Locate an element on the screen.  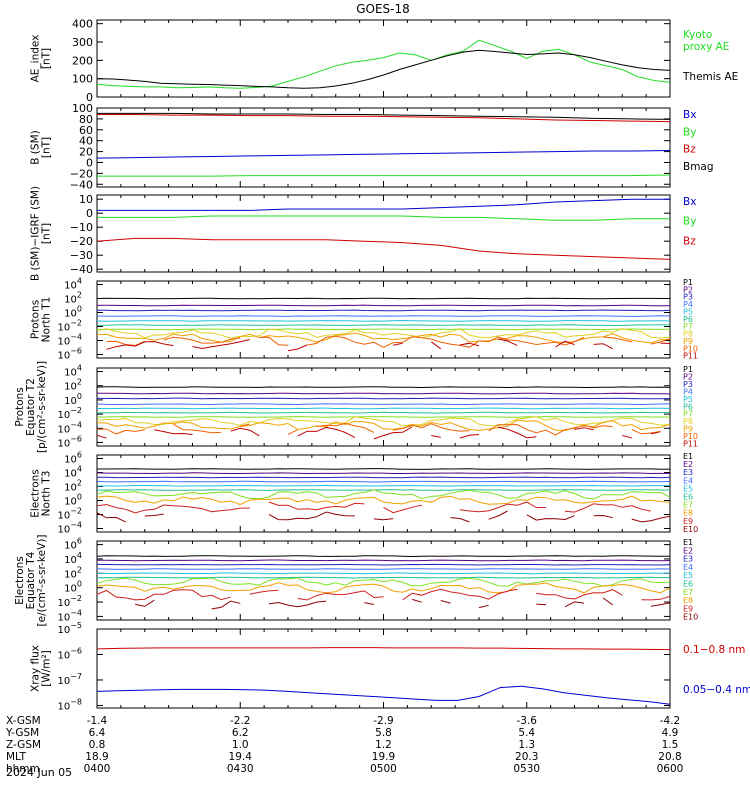
series-line-e5 is located at coordinates (383, 573).